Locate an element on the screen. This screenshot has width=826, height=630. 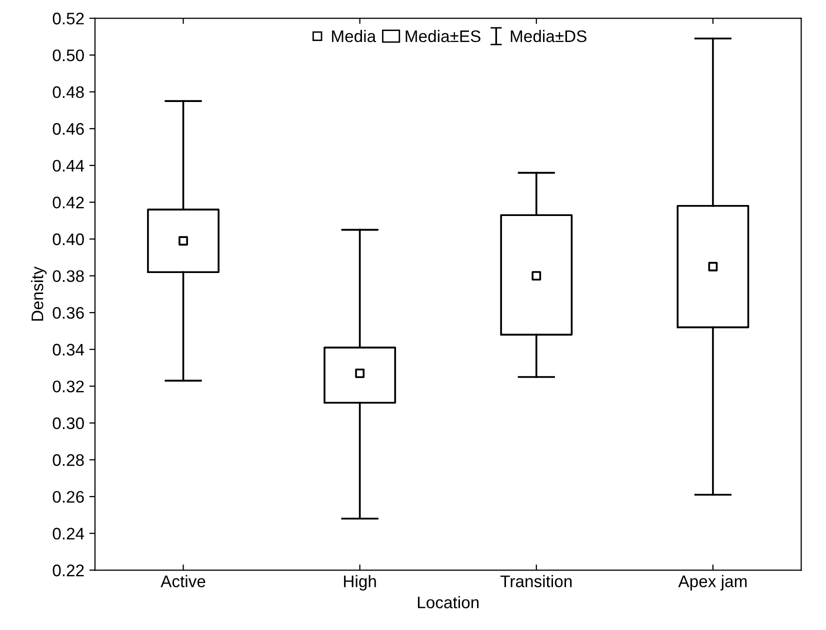
y-tick-label: 0.22 is located at coordinates (68, 570).